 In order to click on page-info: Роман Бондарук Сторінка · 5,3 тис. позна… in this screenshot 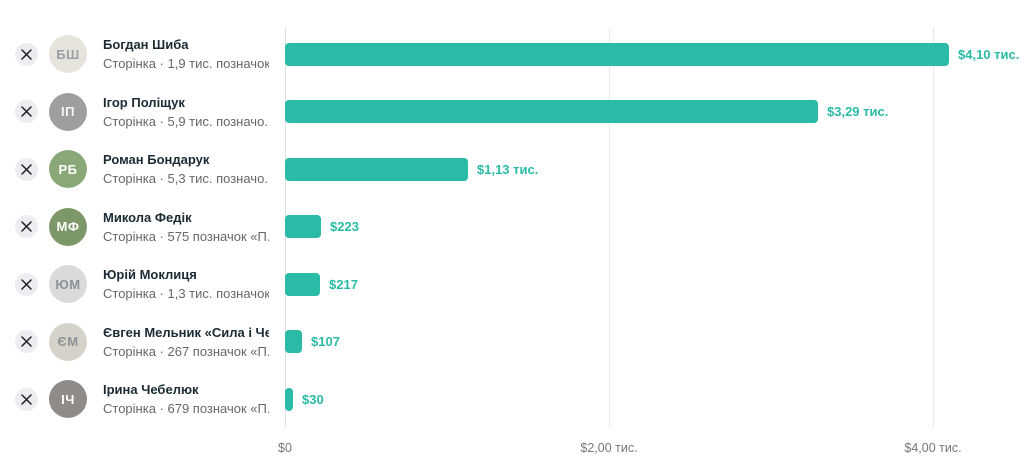, I will do `click(186, 169)`.